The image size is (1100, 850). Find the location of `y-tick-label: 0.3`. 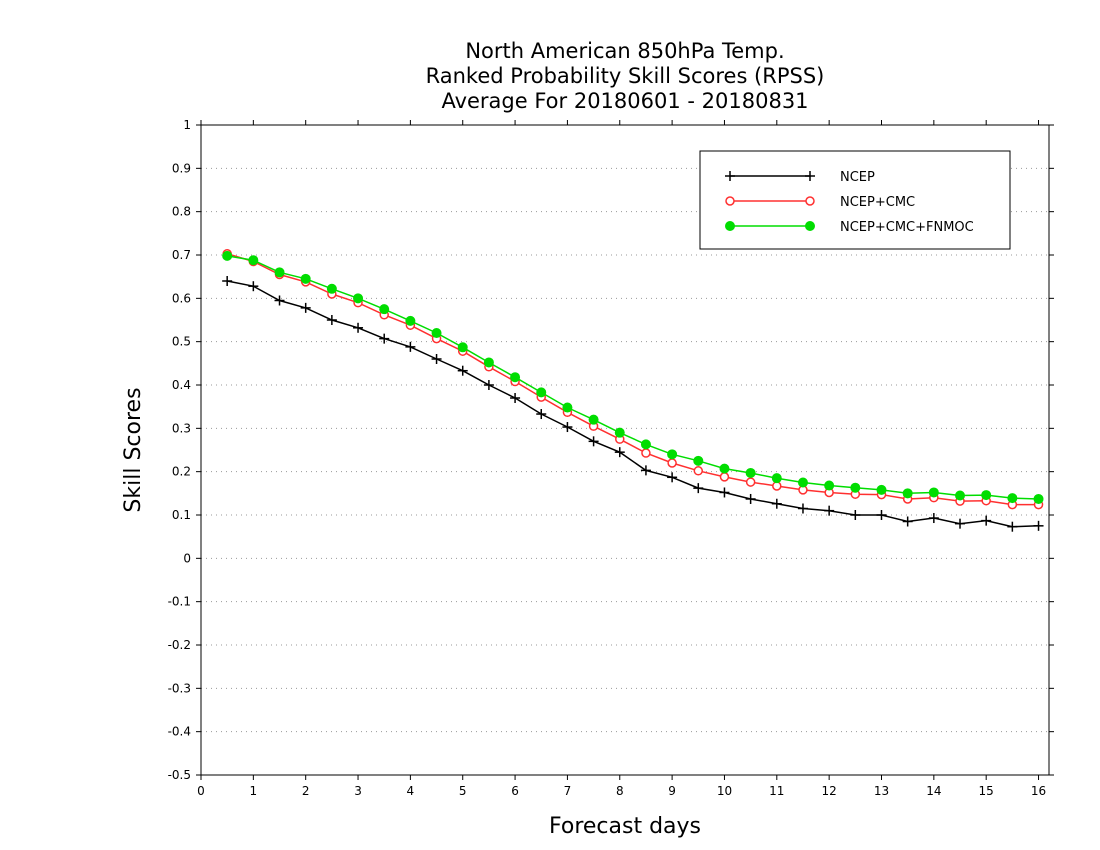

y-tick-label: 0.3 is located at coordinates (181, 428).